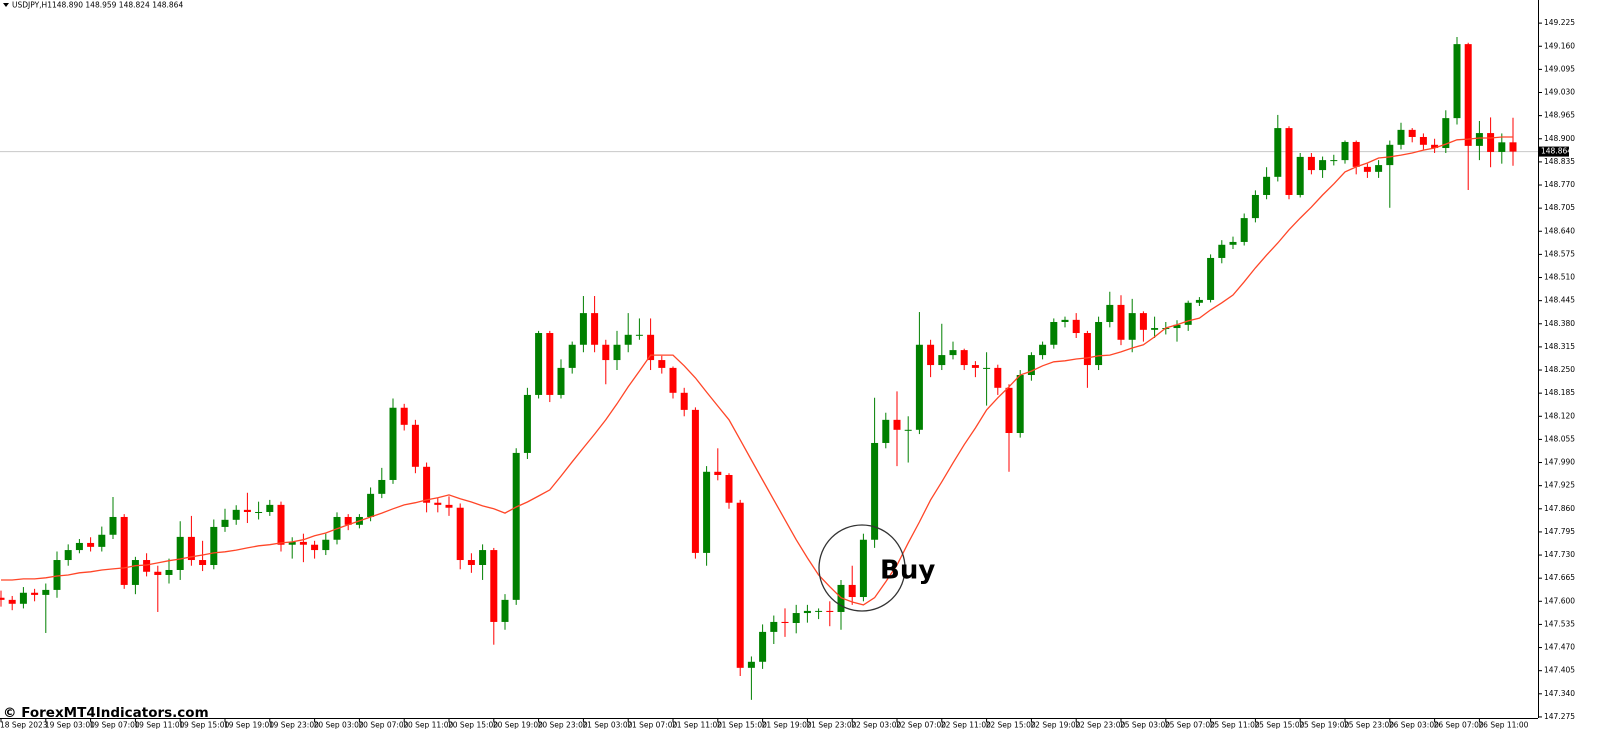 The height and width of the screenshot is (746, 1600). I want to click on y-tick-label: 148.900, so click(1559, 138).